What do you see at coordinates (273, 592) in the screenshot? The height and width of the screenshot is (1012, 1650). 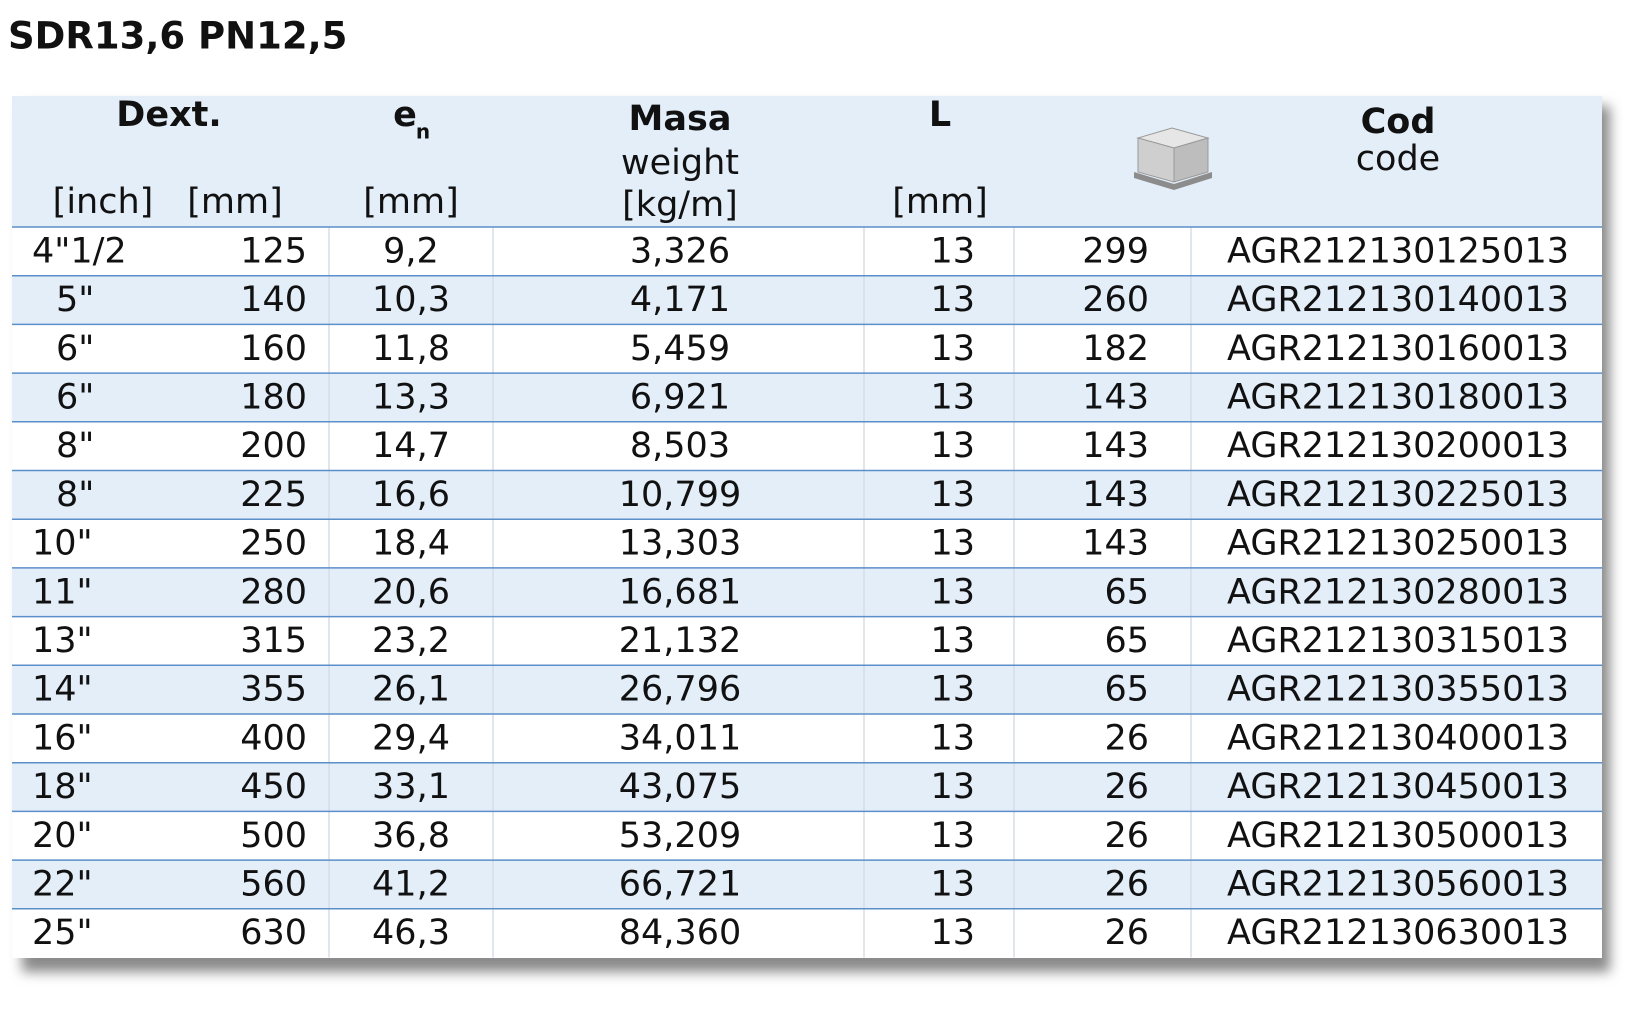 I see `cell: 280` at bounding box center [273, 592].